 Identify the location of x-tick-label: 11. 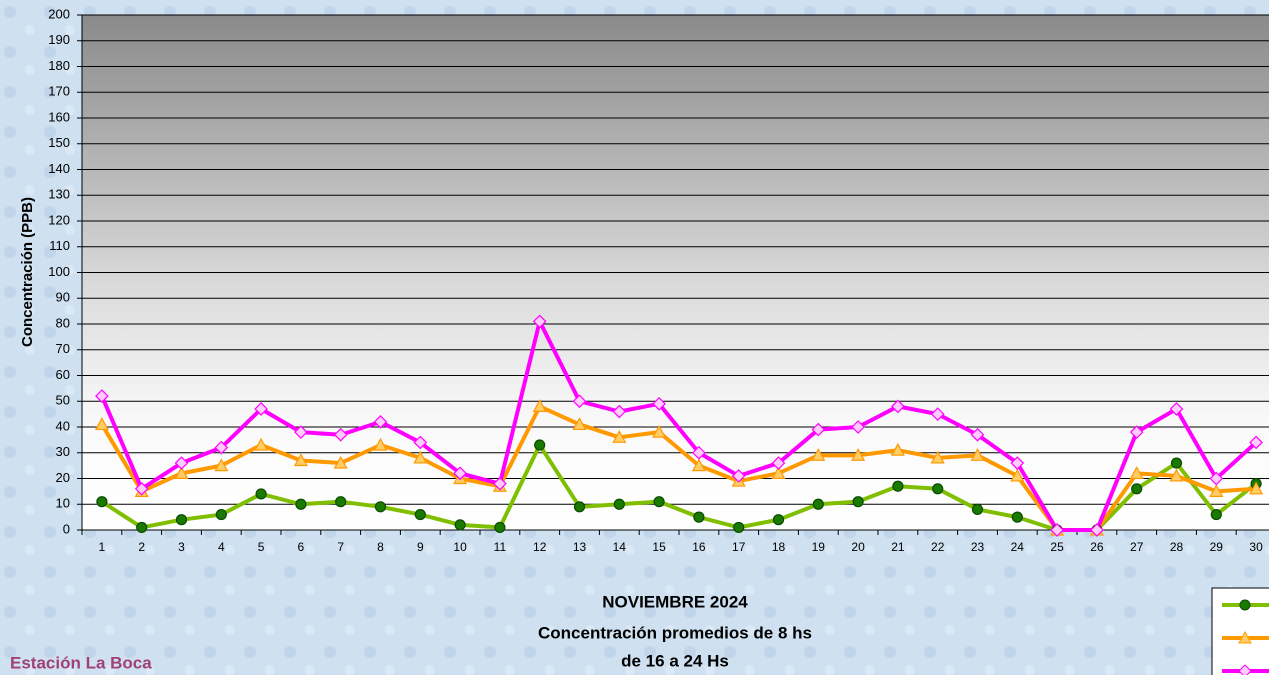
(500, 547).